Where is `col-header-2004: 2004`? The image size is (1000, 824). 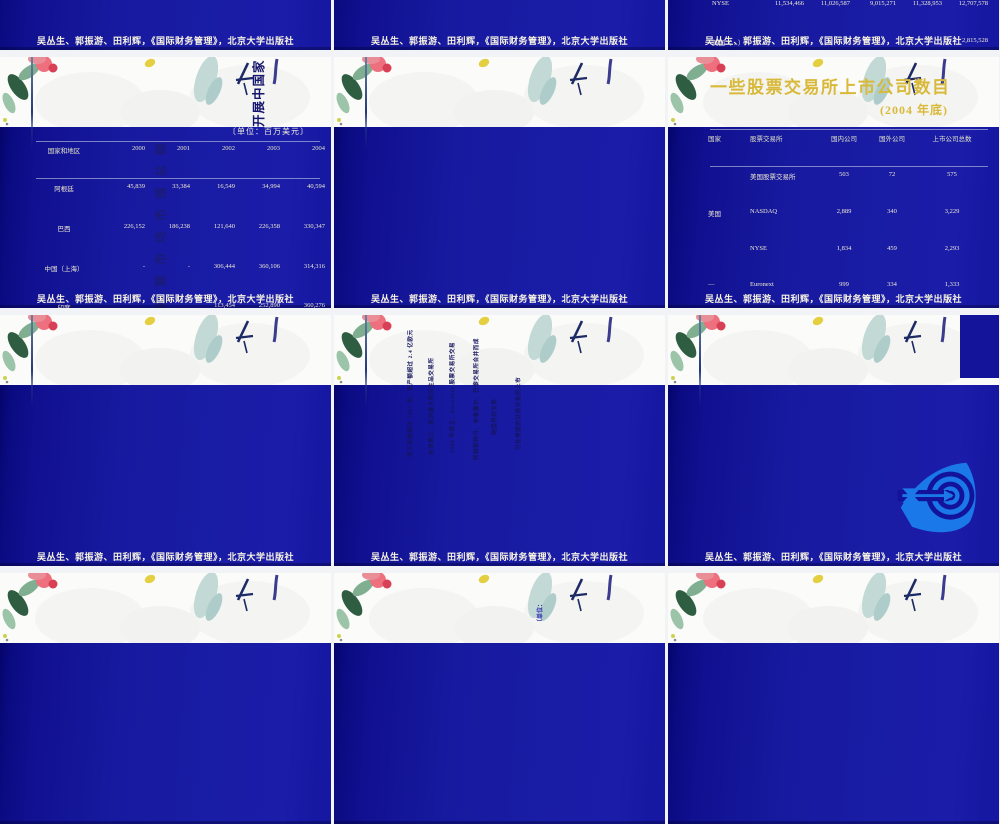 col-header-2004: 2004 is located at coordinates (318, 148).